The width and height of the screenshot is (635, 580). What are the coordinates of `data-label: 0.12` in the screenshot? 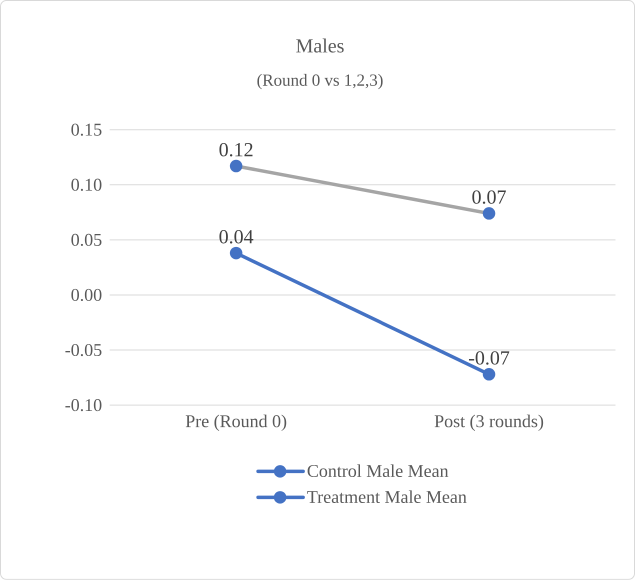 It's located at (235, 150).